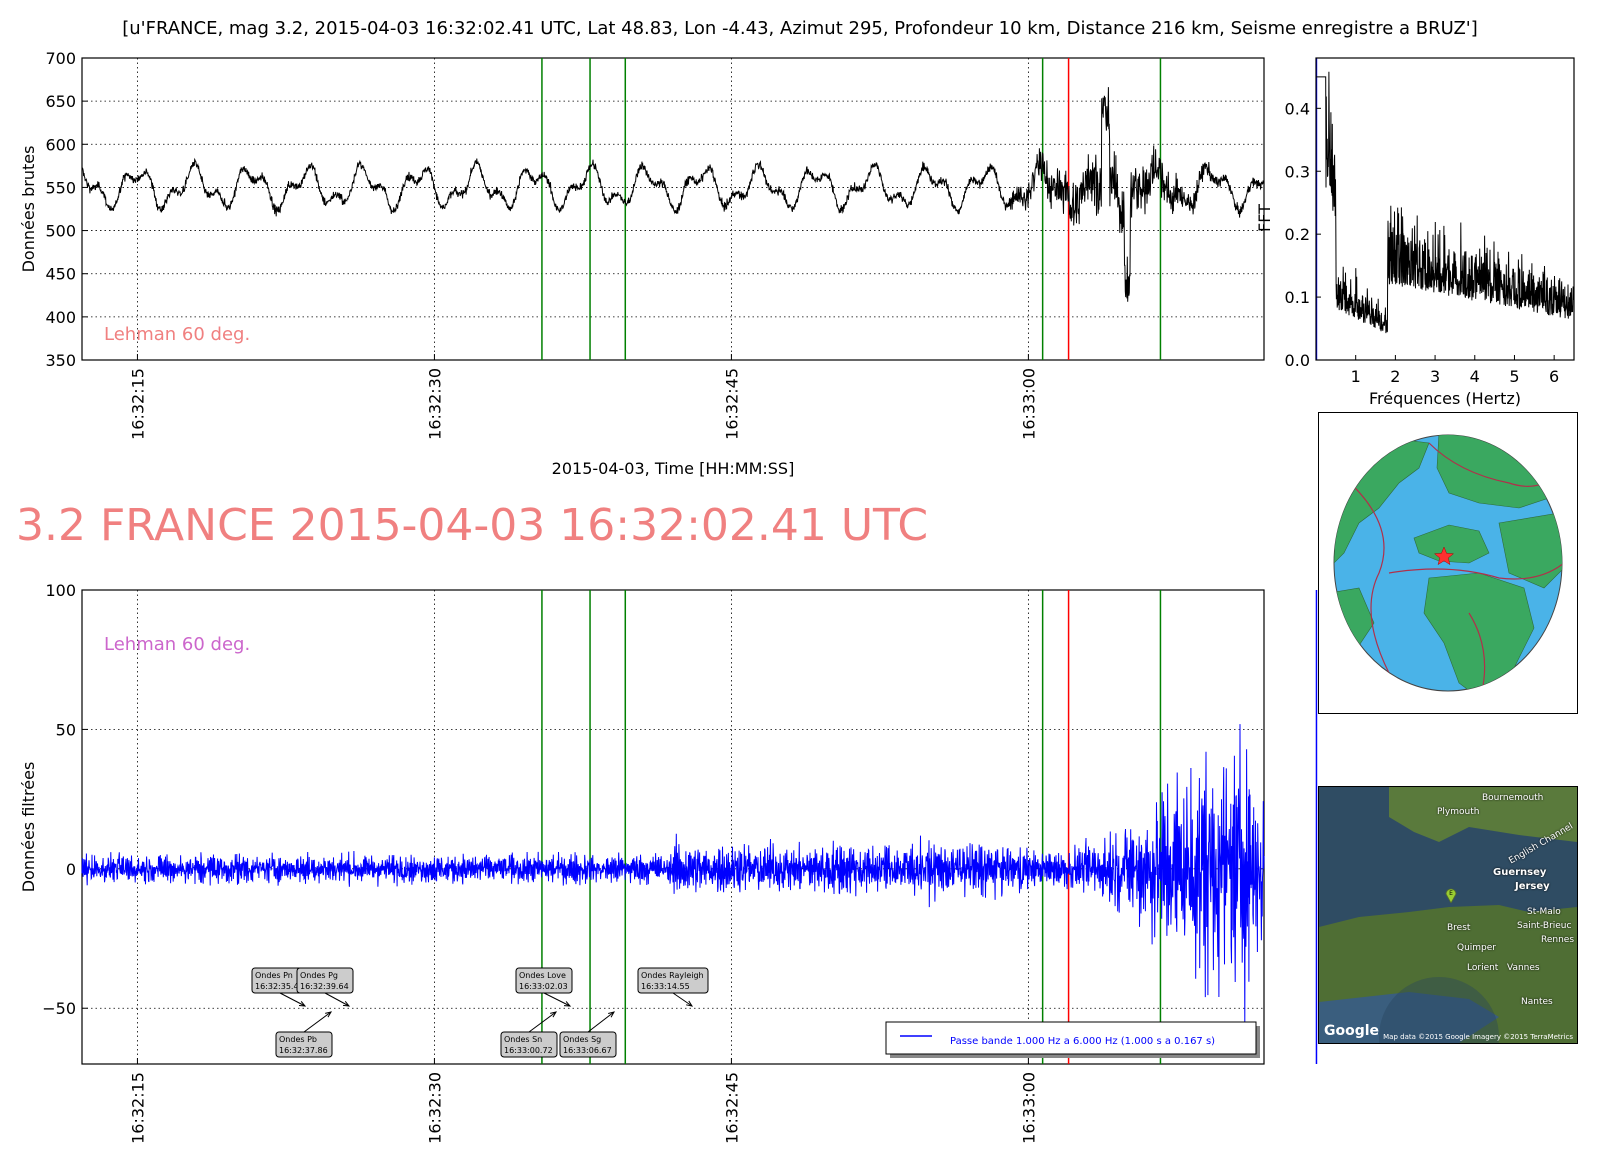  Describe the element at coordinates (588, 1034) in the screenshot. I see `phase-annotation-ondes-sg: Ondes Sg 16:33:06.67` at that location.